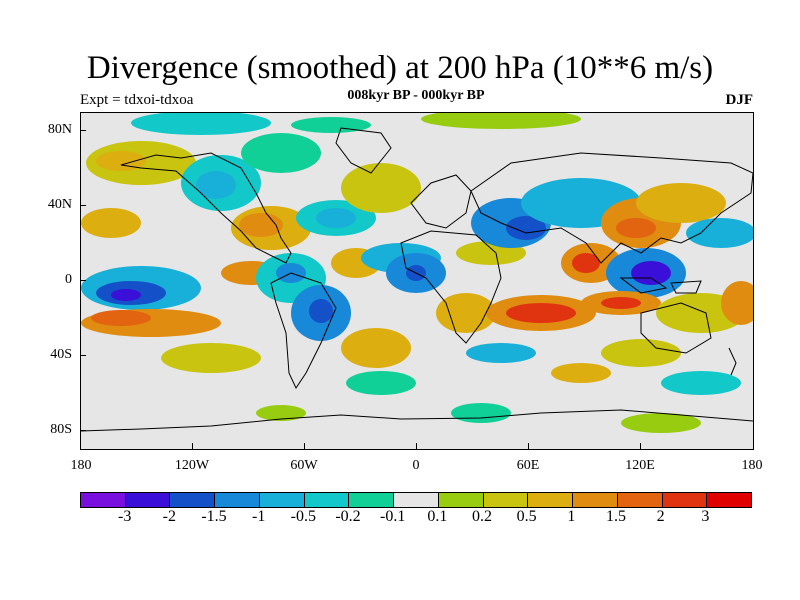 Image resolution: width=800 pixels, height=600 pixels. Describe the element at coordinates (137, 100) in the screenshot. I see `experiment-label: Expt = tdxoi-tdxoa` at that location.